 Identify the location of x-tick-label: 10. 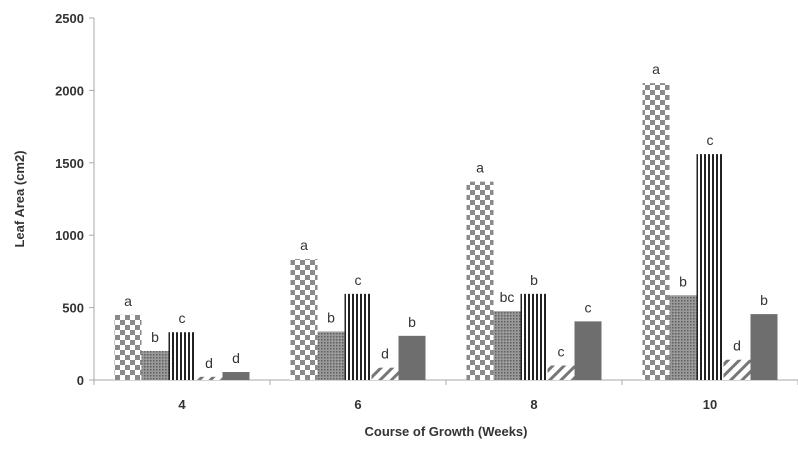
(710, 404).